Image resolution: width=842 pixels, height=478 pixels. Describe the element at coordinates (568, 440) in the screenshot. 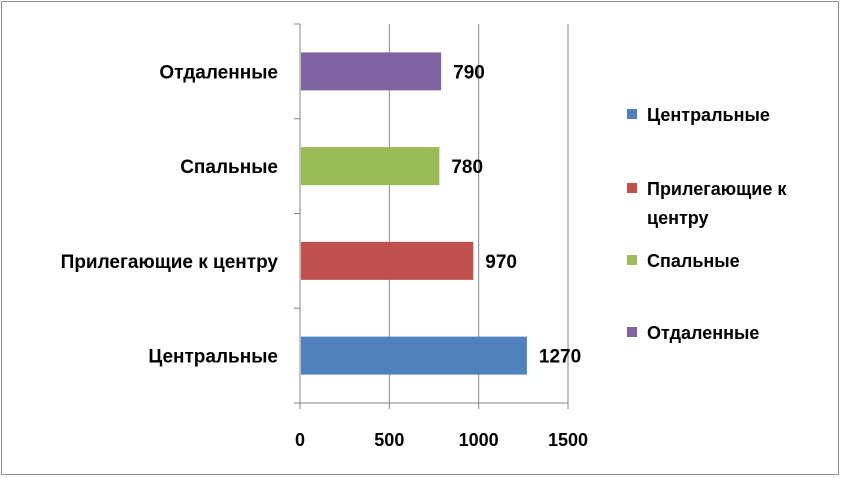

I see `x-tick-label-1500: 1500` at that location.